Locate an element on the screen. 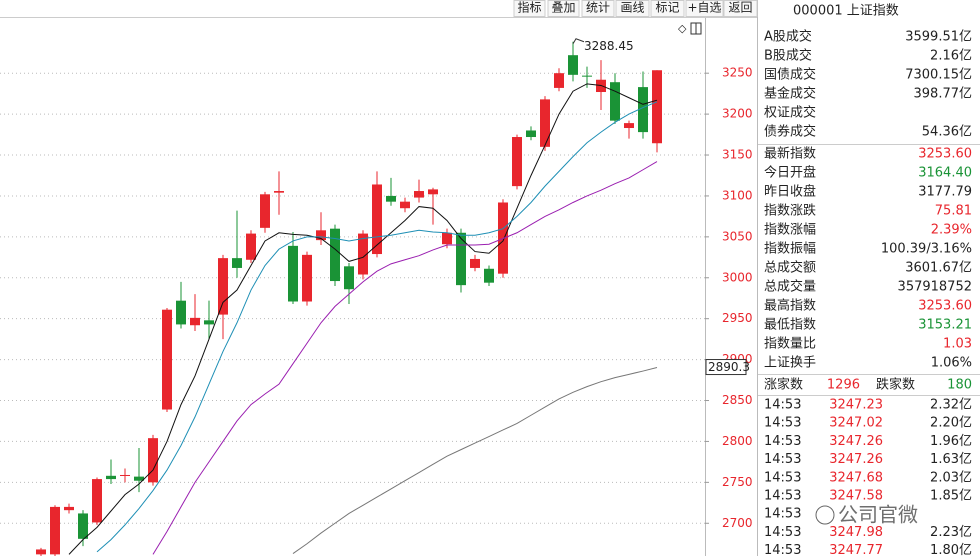 This screenshot has height=556, width=980. axis-marker: 2890.3 is located at coordinates (729, 367).